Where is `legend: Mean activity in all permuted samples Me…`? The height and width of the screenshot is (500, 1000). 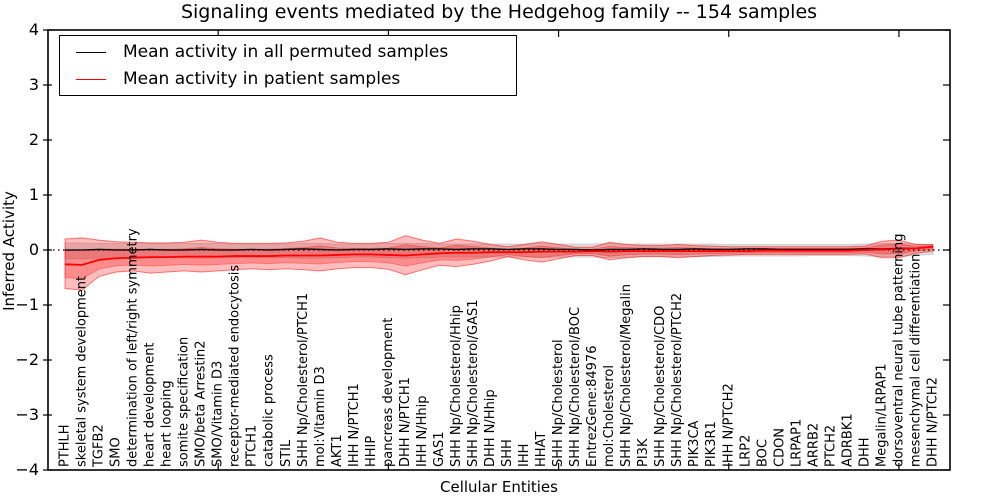 legend: Mean activity in all permuted samples Me… is located at coordinates (288, 65).